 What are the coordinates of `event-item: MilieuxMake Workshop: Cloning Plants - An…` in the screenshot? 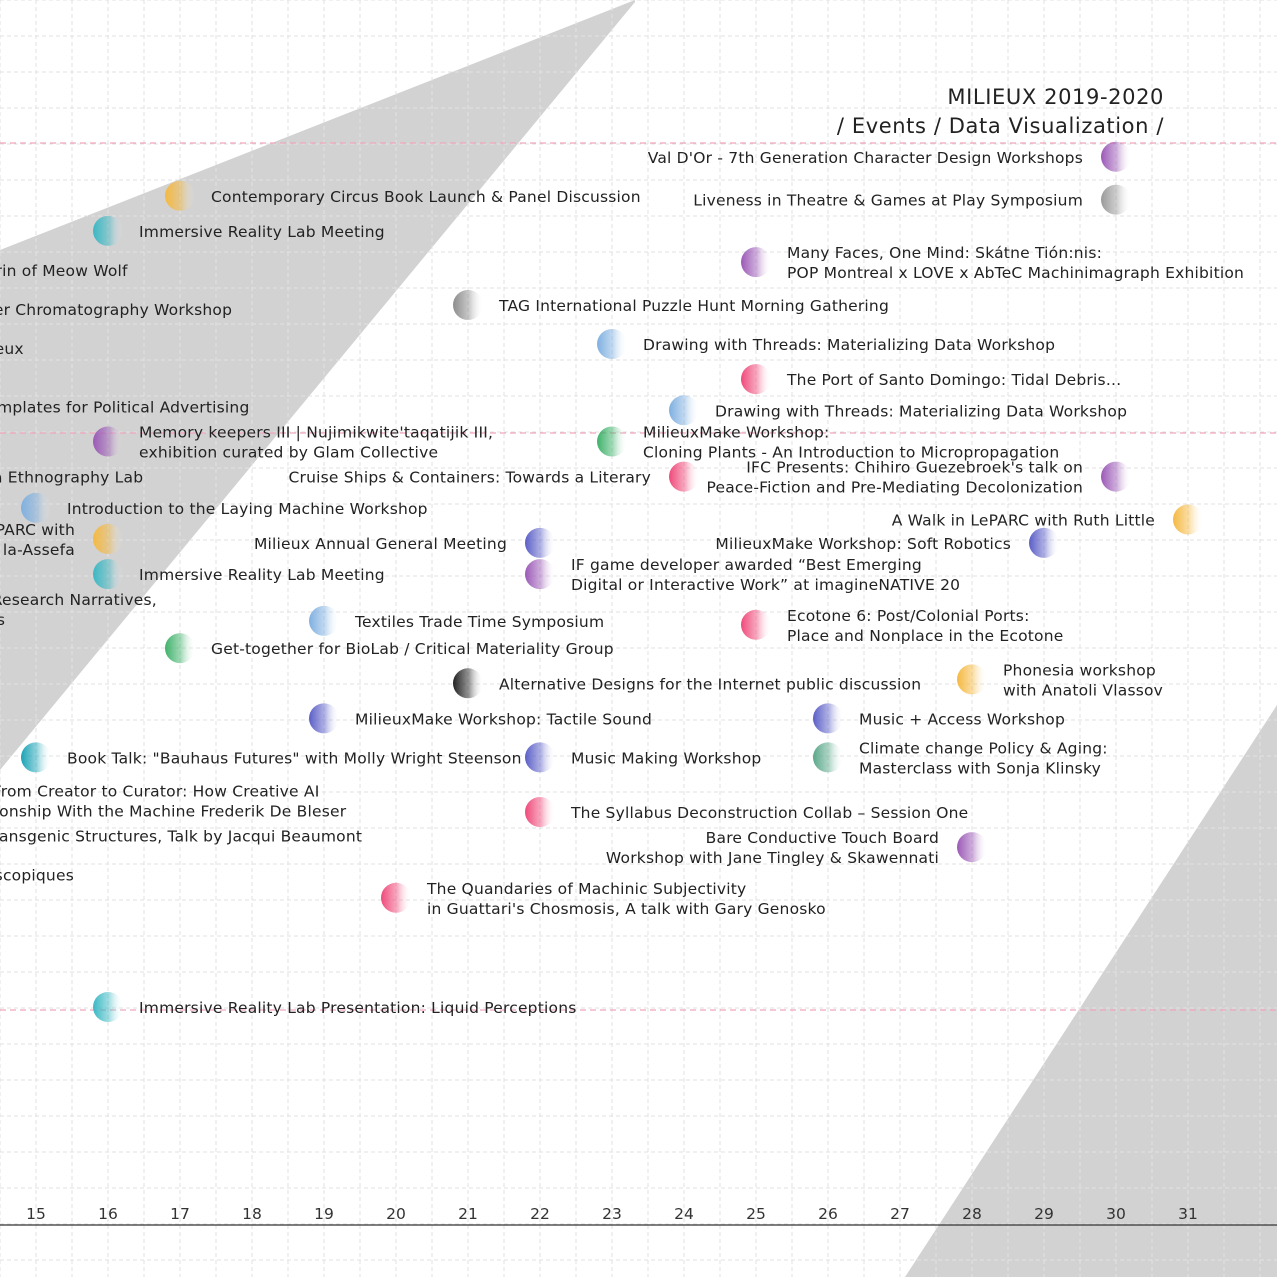 It's located at (828, 443).